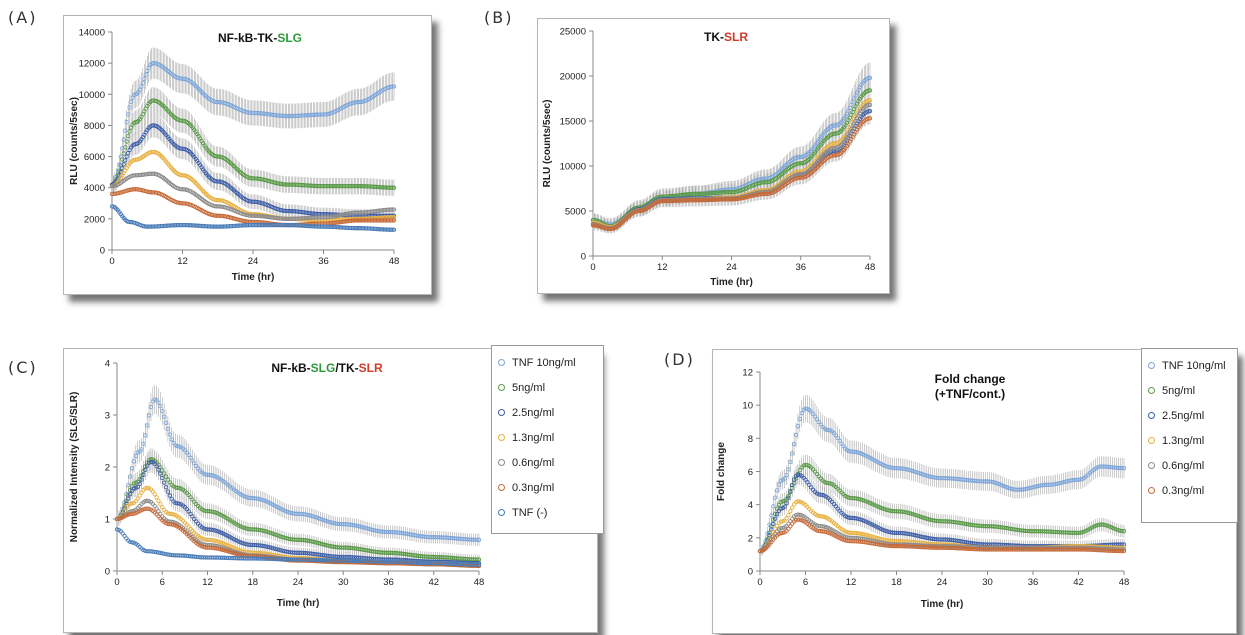 The height and width of the screenshot is (635, 1245). What do you see at coordinates (327, 368) in the screenshot?
I see `chart-title: NF-kB-SLG/TK-SLR` at bounding box center [327, 368].